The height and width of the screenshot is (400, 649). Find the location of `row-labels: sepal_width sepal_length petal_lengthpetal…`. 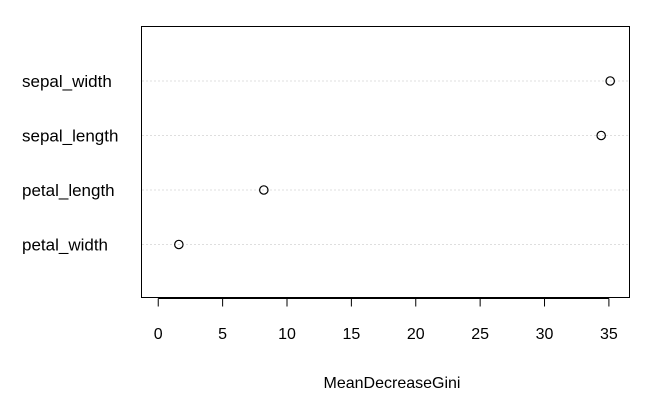

row-labels: sepal_width sepal_length petal_lengthpetal… is located at coordinates (70, 163).